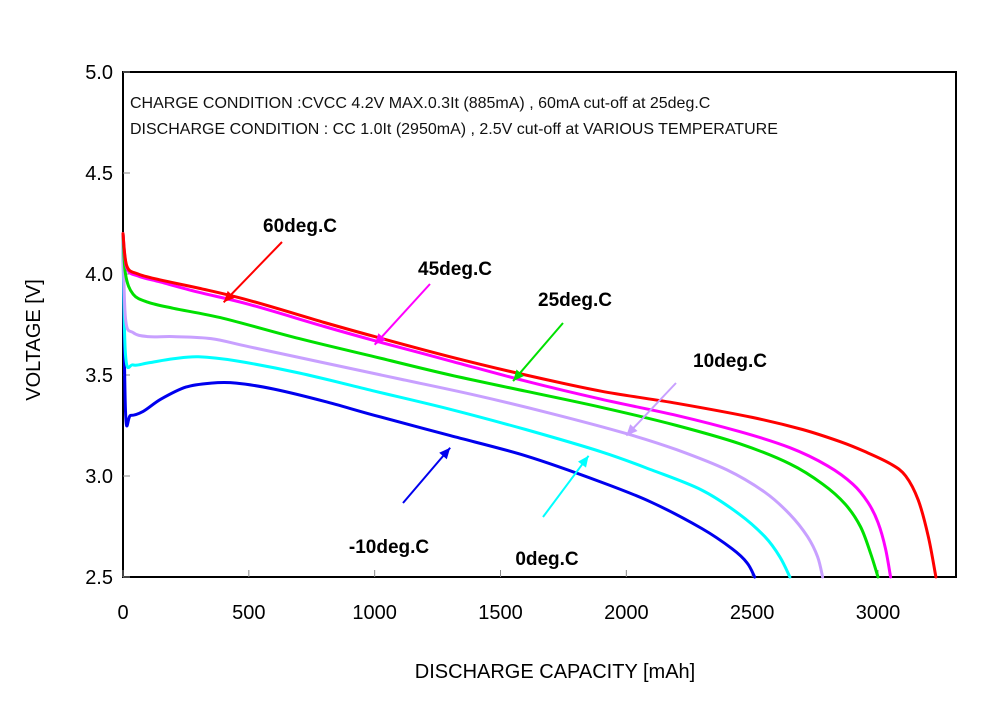 The image size is (1000, 705). What do you see at coordinates (651, 409) in the screenshot?
I see `series-10c-arrow-shaft` at bounding box center [651, 409].